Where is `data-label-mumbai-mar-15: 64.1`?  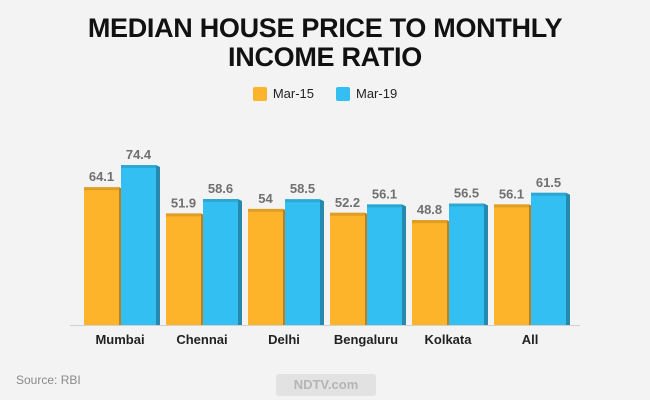
data-label-mumbai-mar-15: 64.1 is located at coordinates (101, 176).